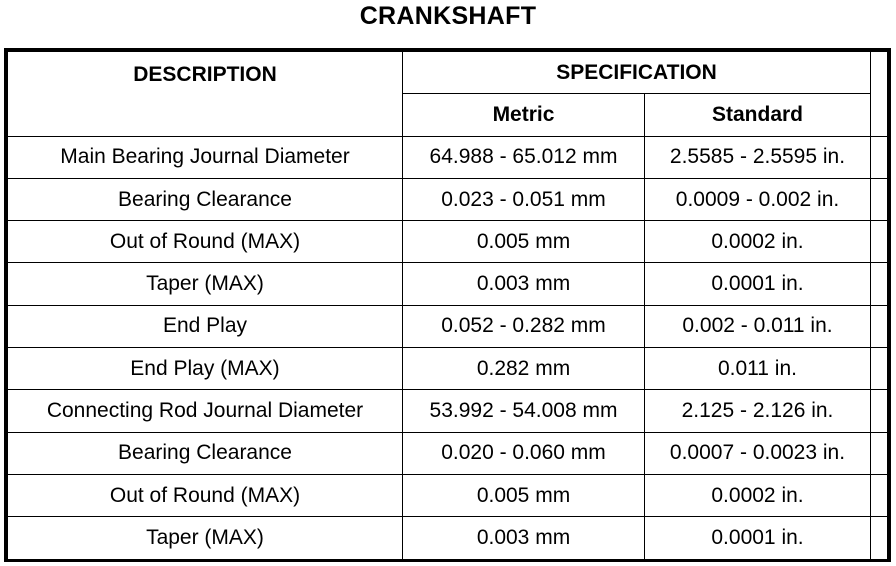 The image size is (896, 566). What do you see at coordinates (757, 411) in the screenshot?
I see `cell-standard: 2.125 - 2.126 in.` at bounding box center [757, 411].